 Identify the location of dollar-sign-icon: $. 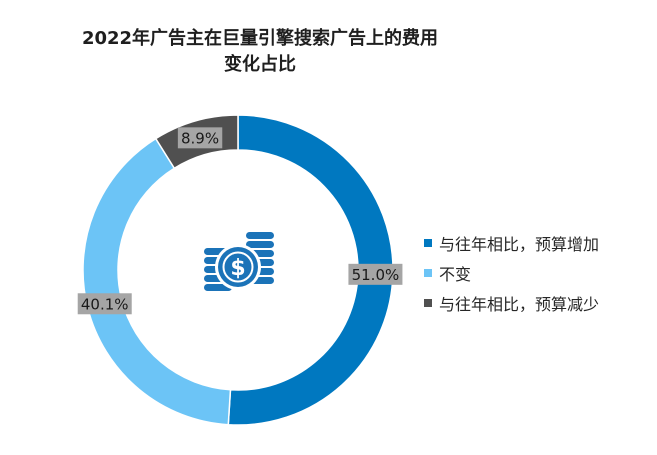
(237, 268).